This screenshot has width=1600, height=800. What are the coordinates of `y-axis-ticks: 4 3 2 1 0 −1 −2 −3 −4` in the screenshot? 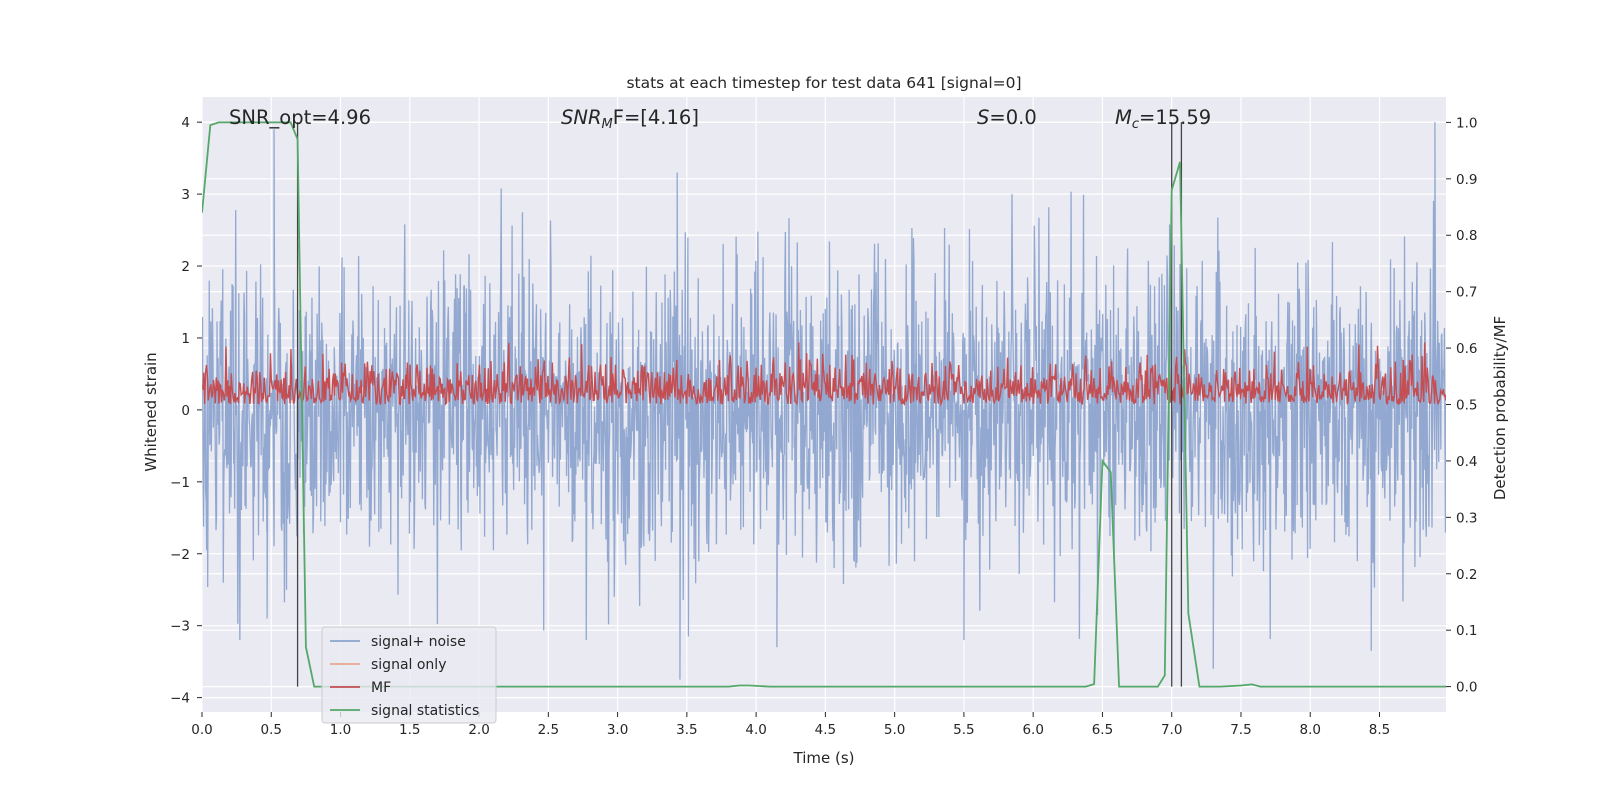 It's located at (186, 411).